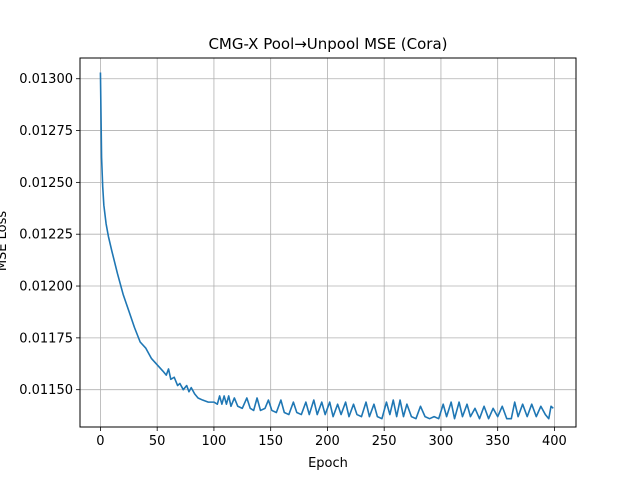 The height and width of the screenshot is (480, 640). I want to click on x-tick-label: 350, so click(497, 441).